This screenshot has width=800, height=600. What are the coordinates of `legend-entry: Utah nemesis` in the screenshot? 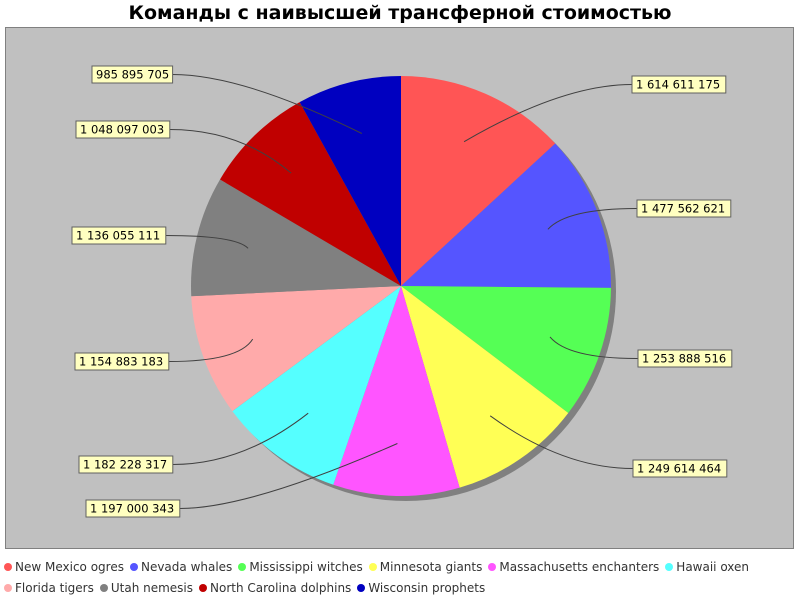 It's located at (146, 588).